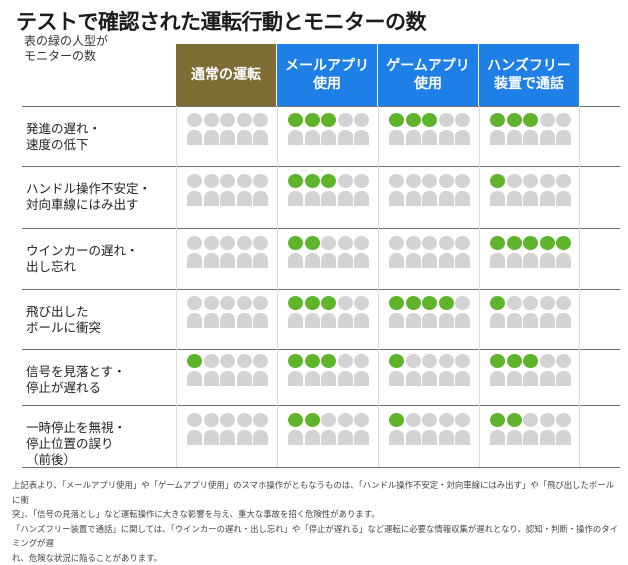 The height and width of the screenshot is (565, 628). I want to click on cell-r6-c4, so click(538, 438).